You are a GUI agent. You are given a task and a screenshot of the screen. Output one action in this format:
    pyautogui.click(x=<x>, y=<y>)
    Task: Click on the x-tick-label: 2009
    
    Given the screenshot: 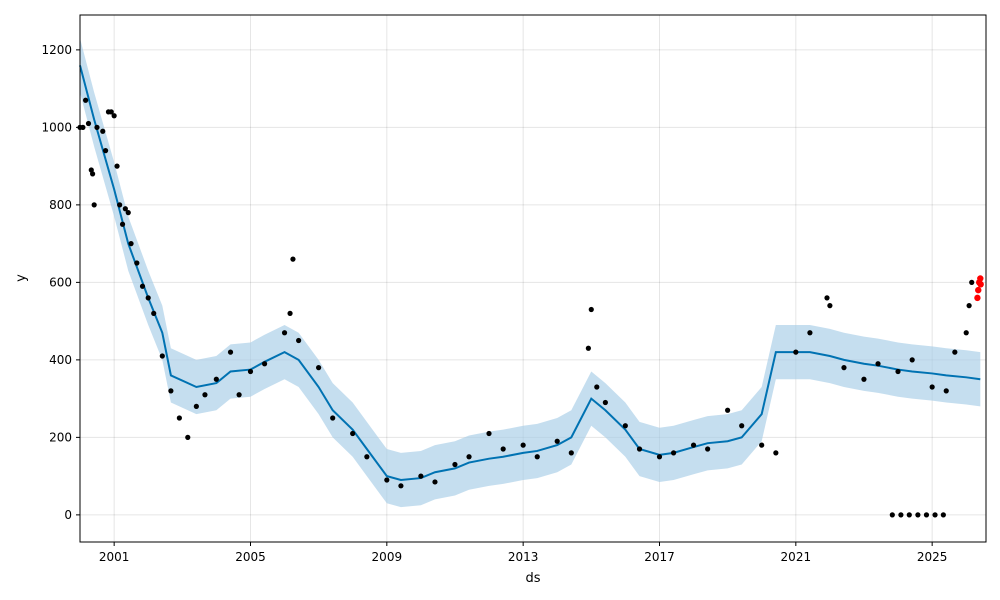 What is the action you would take?
    pyautogui.click(x=387, y=557)
    